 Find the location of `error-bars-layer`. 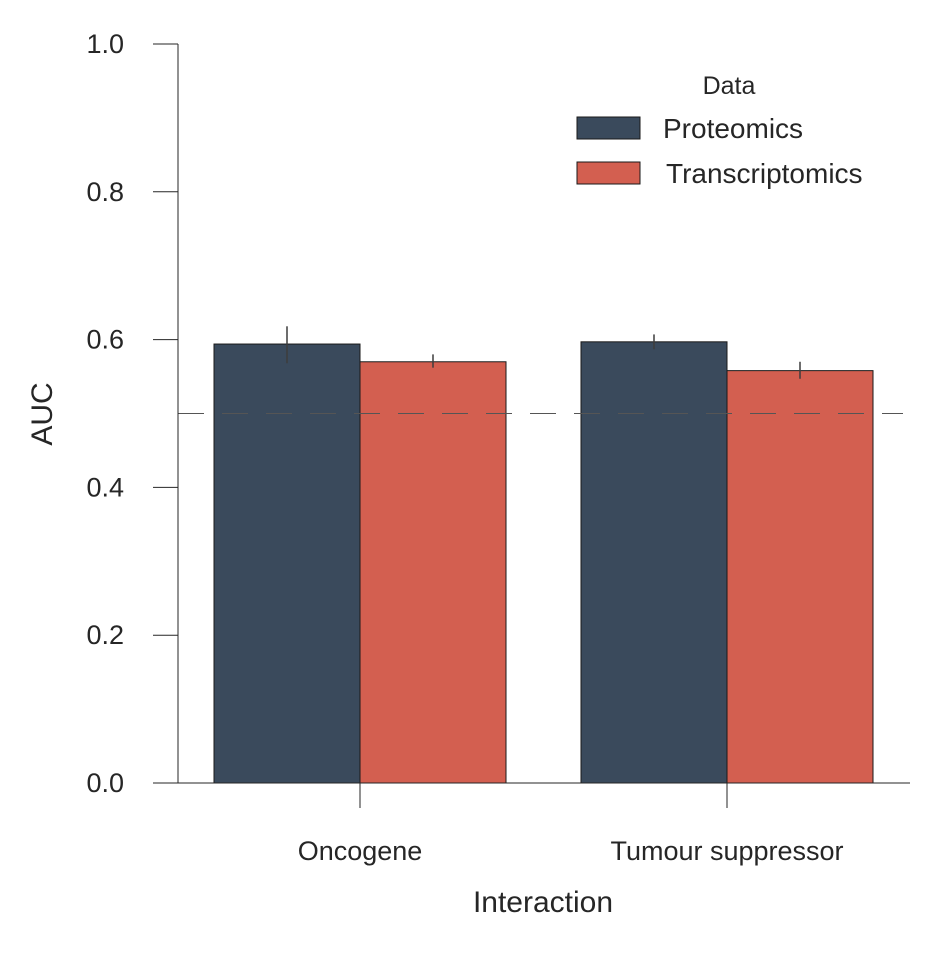

error-bars-layer is located at coordinates (543, 352).